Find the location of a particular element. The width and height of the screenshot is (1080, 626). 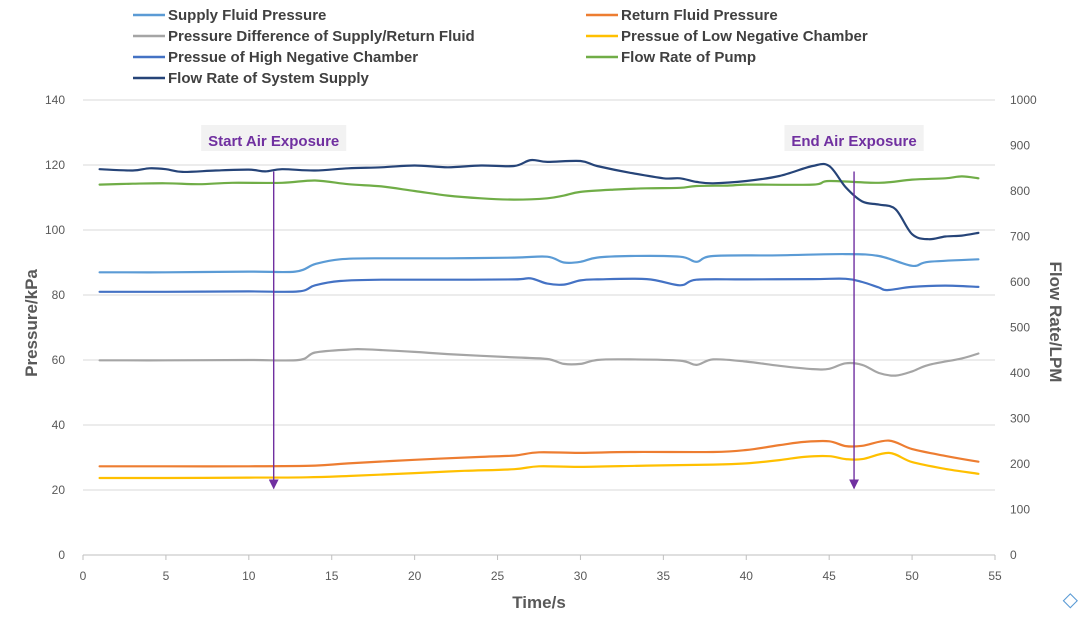

y2-tick-label: 200 is located at coordinates (1020, 464).